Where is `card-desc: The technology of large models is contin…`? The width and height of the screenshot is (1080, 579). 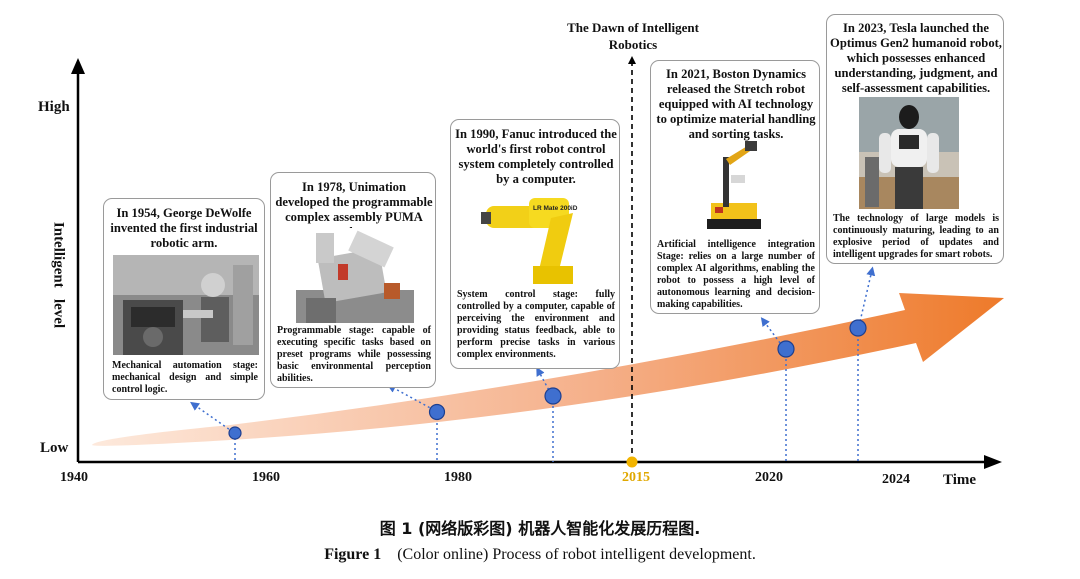 card-desc: The technology of large models is contin… is located at coordinates (916, 236).